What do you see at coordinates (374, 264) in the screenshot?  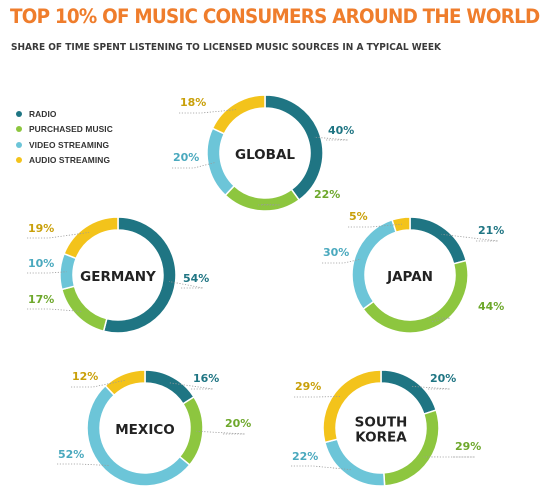 I see `slice-japan-video-streaming` at bounding box center [374, 264].